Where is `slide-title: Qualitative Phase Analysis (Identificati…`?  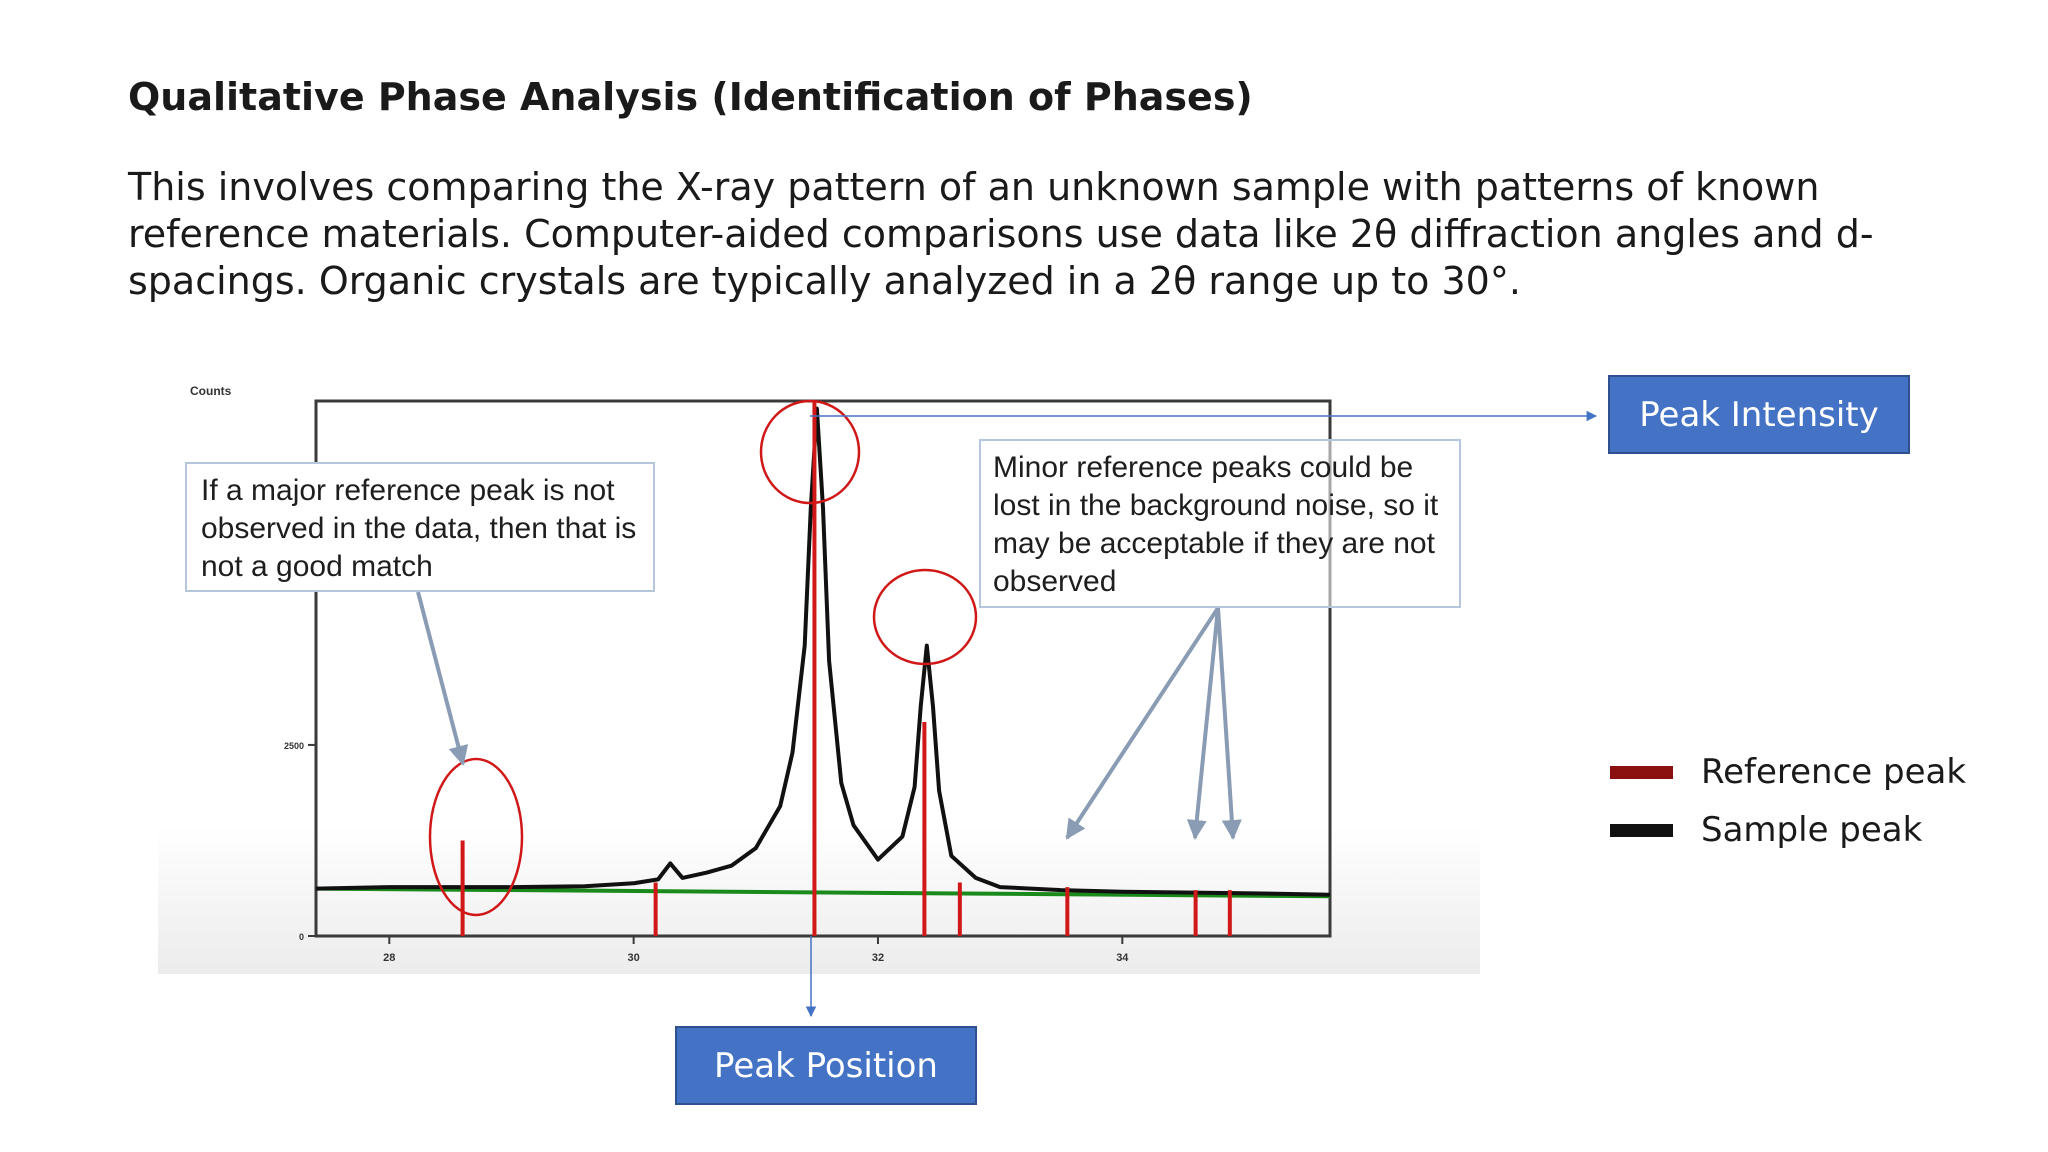
slide-title: Qualitative Phase Analysis (Identificati… is located at coordinates (690, 97).